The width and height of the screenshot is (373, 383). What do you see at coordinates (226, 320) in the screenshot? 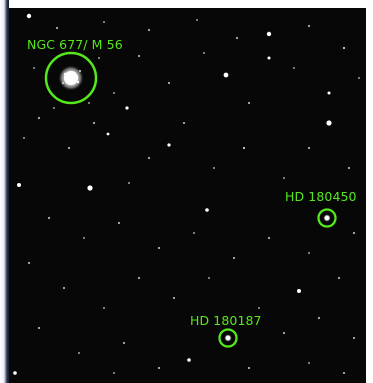
I see `annotation-label-hd180187: HD 180187` at bounding box center [226, 320].